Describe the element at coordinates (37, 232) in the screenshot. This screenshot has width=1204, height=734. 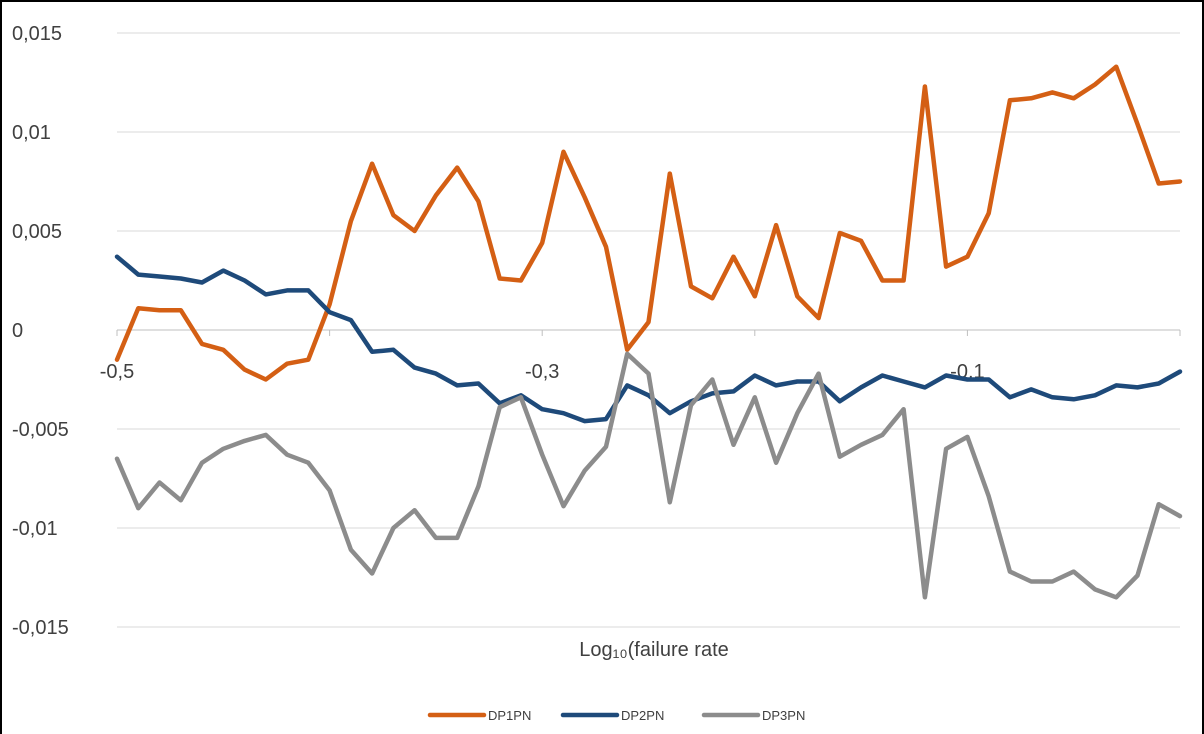
I see `y-tick-label: 0,005` at that location.